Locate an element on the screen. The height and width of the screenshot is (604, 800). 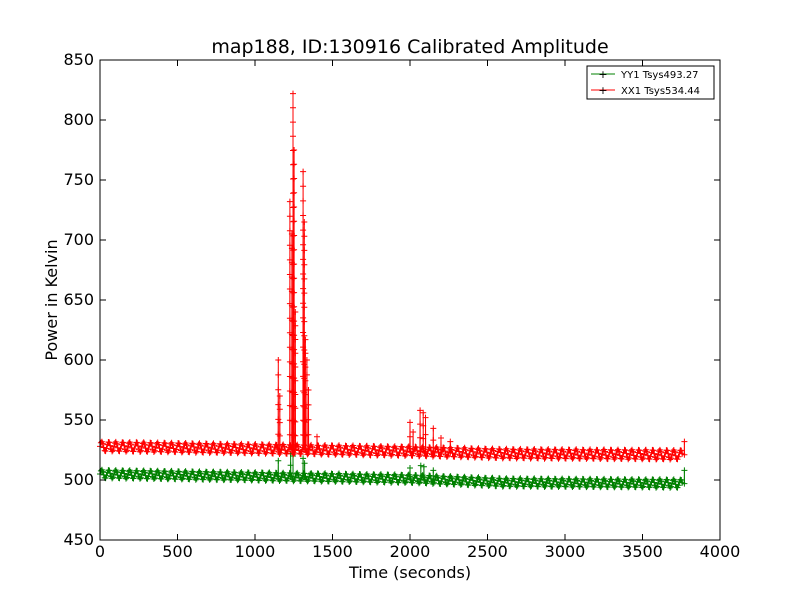
chart-title: map188, ID:130916 Calibrated Amplitude is located at coordinates (409, 47).